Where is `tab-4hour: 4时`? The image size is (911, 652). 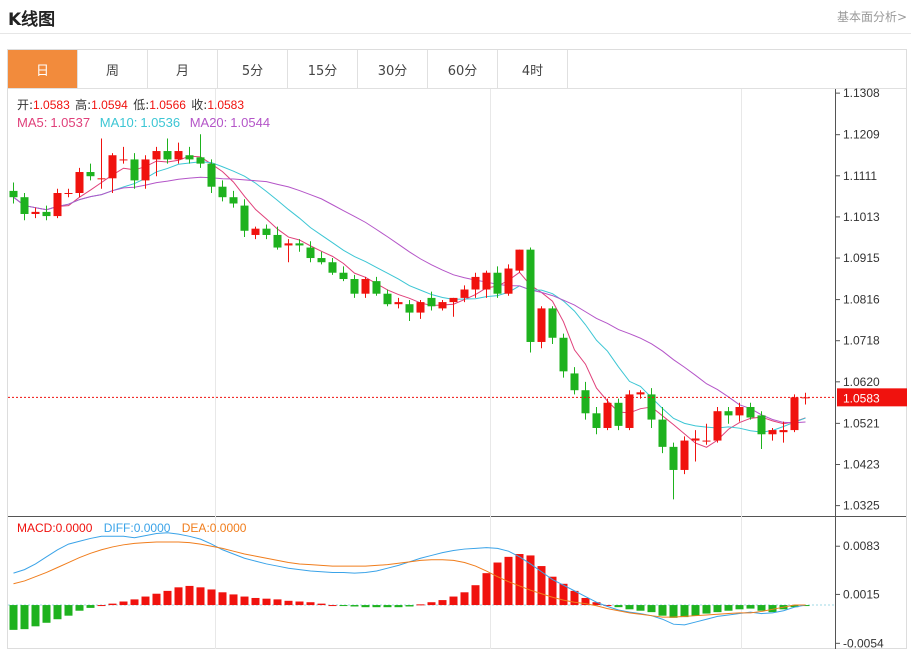
tab-4hour: 4时 is located at coordinates (533, 69).